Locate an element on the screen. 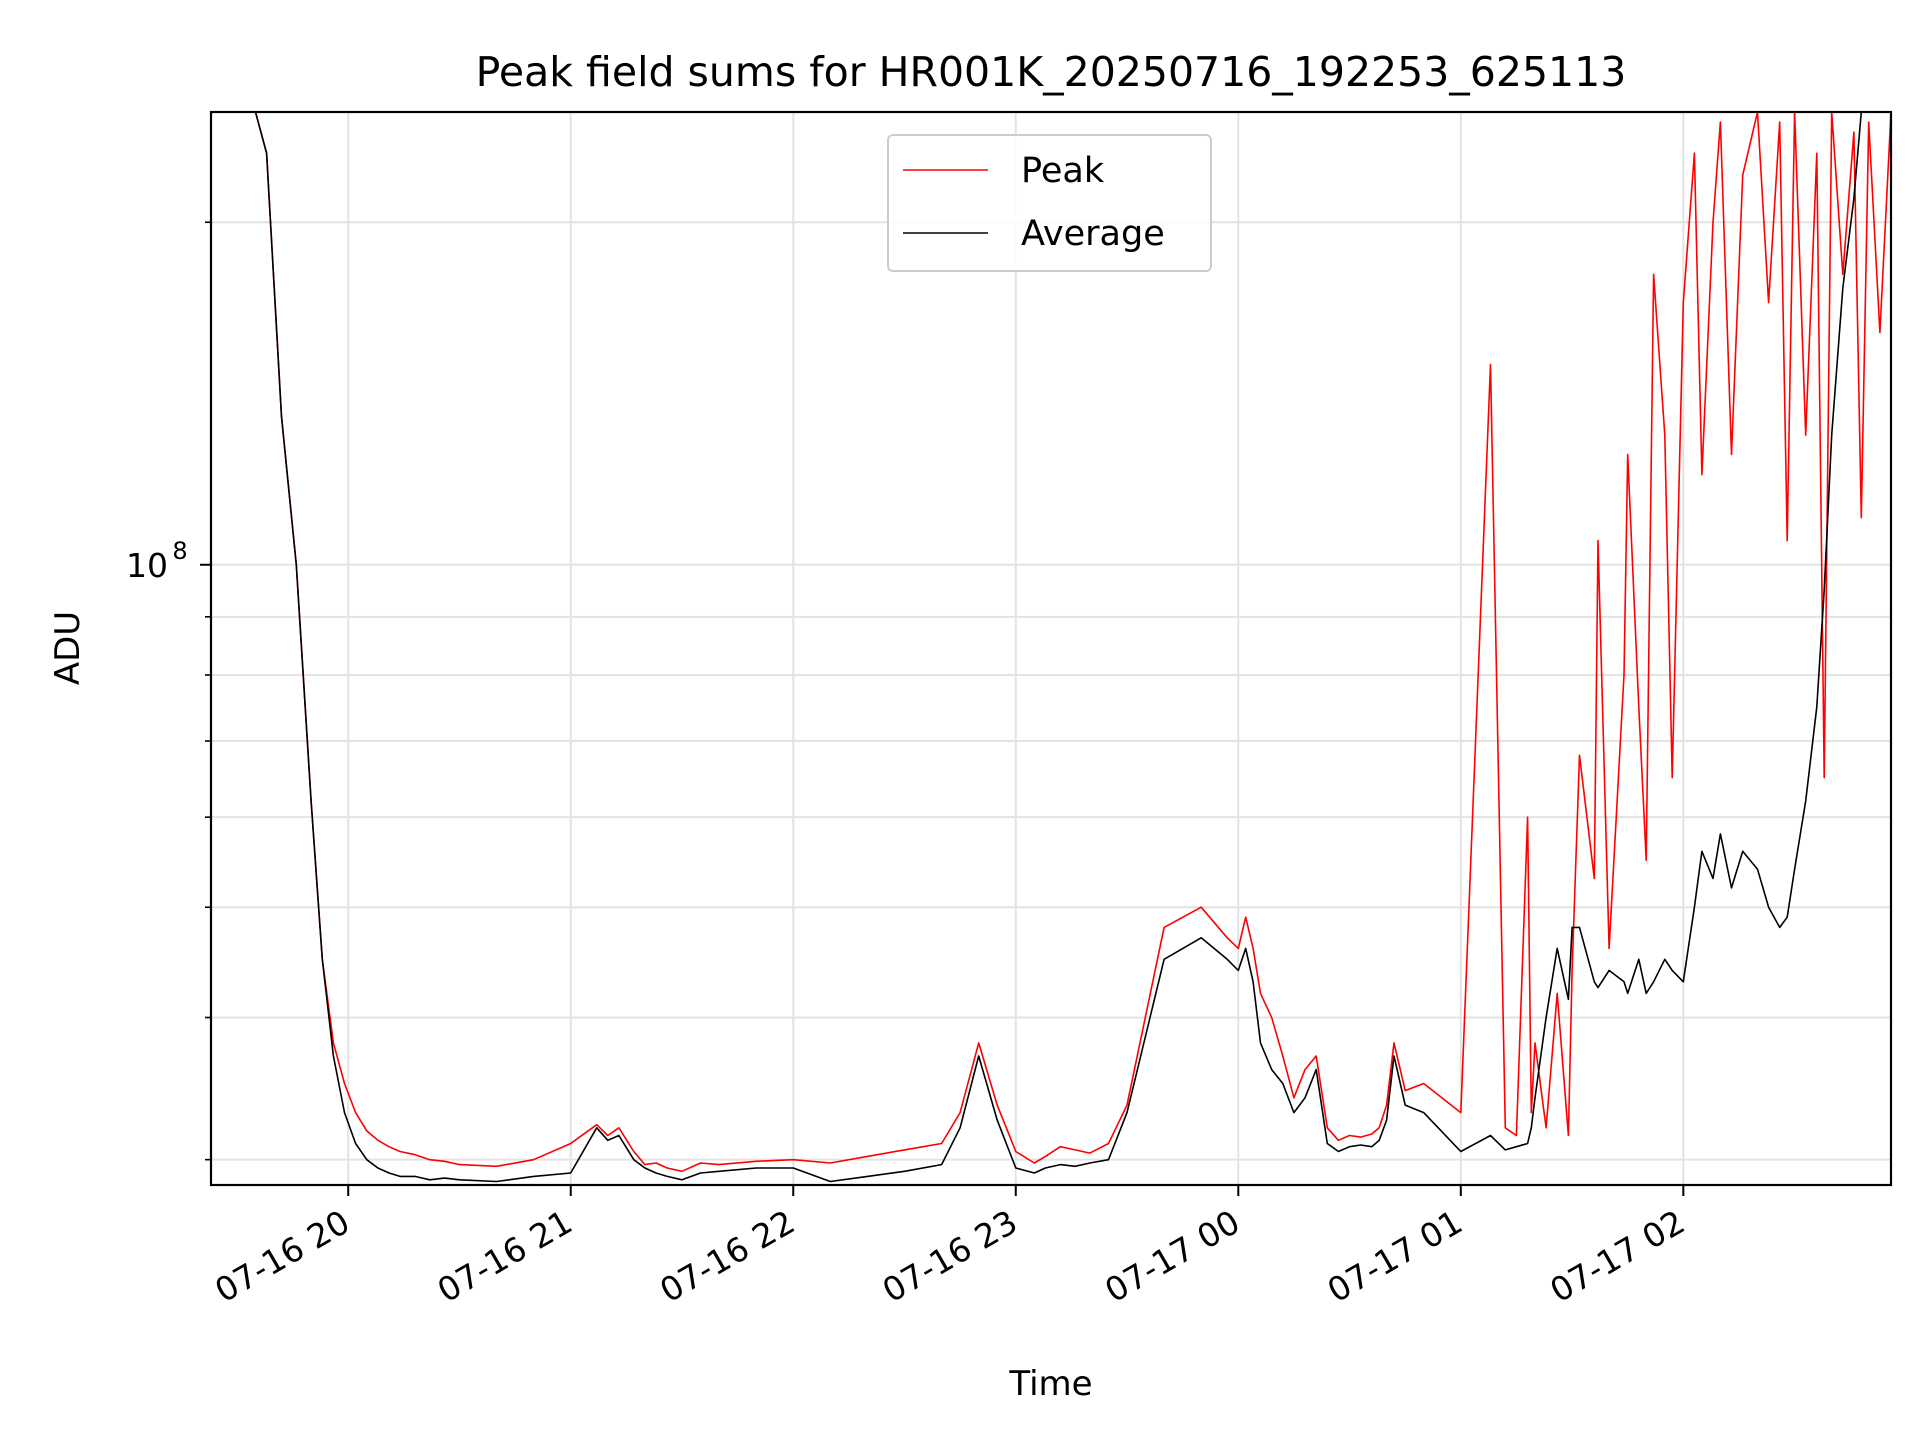 The width and height of the screenshot is (1920, 1444). legend: Peak Average is located at coordinates (1049, 203).